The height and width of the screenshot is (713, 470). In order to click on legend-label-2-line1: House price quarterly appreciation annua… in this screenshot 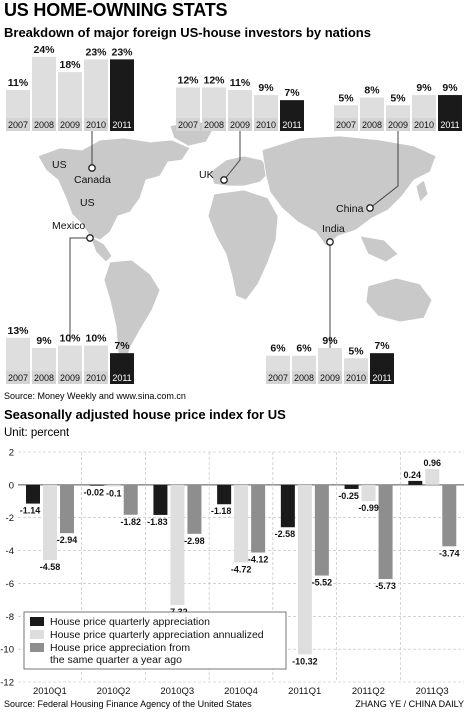, I will do `click(157, 635)`.